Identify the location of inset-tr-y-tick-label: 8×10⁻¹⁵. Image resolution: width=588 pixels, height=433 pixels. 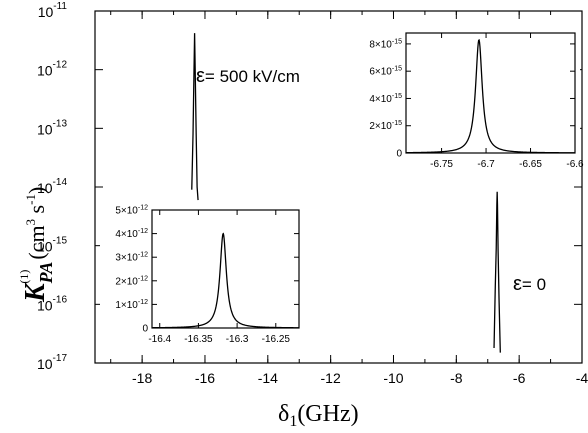
(385, 44).